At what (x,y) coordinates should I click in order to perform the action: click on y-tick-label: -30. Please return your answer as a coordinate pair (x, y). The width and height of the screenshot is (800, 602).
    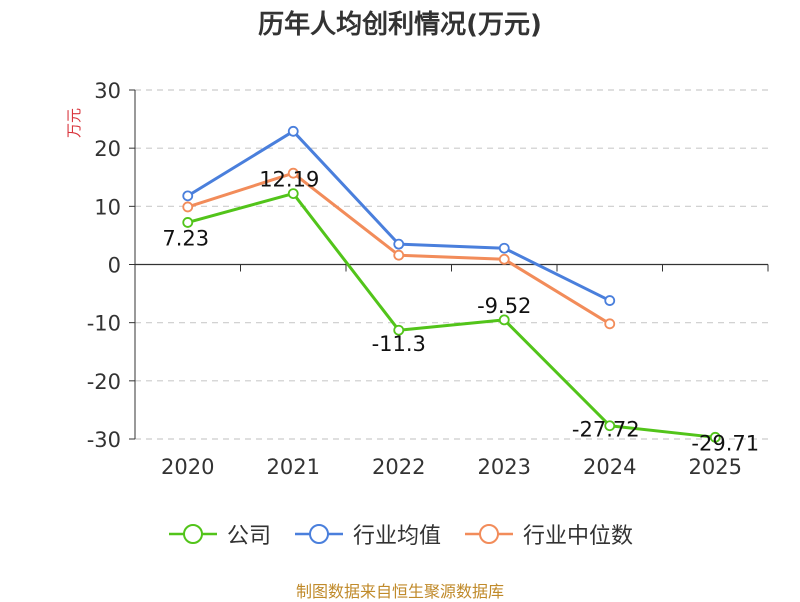
    Looking at the image, I should click on (104, 440).